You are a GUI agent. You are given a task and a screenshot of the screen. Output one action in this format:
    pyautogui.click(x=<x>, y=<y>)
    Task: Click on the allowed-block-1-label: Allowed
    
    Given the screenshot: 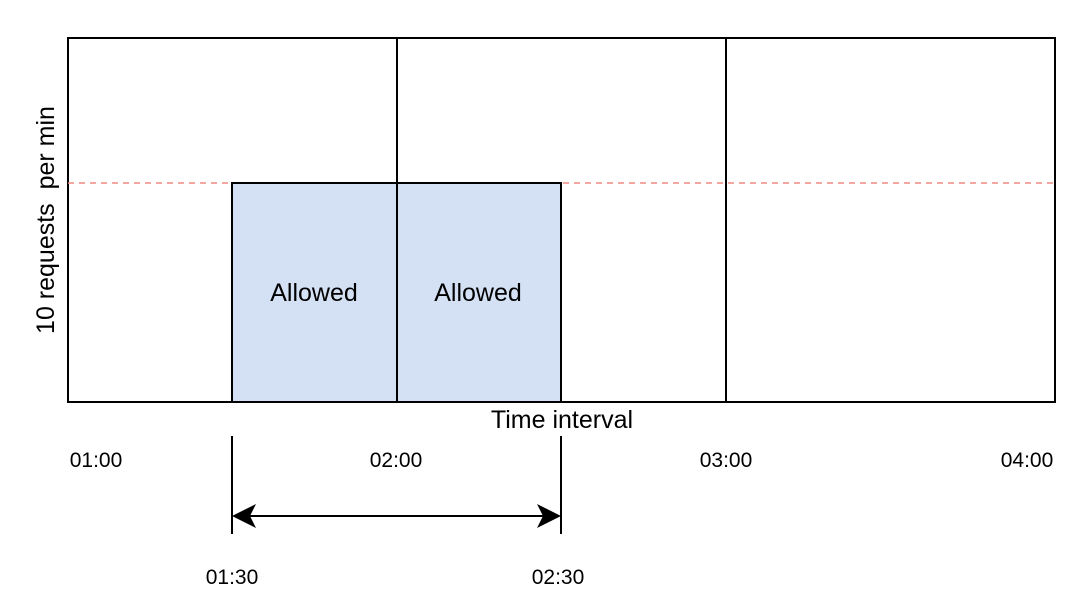 What is the action you would take?
    pyautogui.click(x=314, y=293)
    